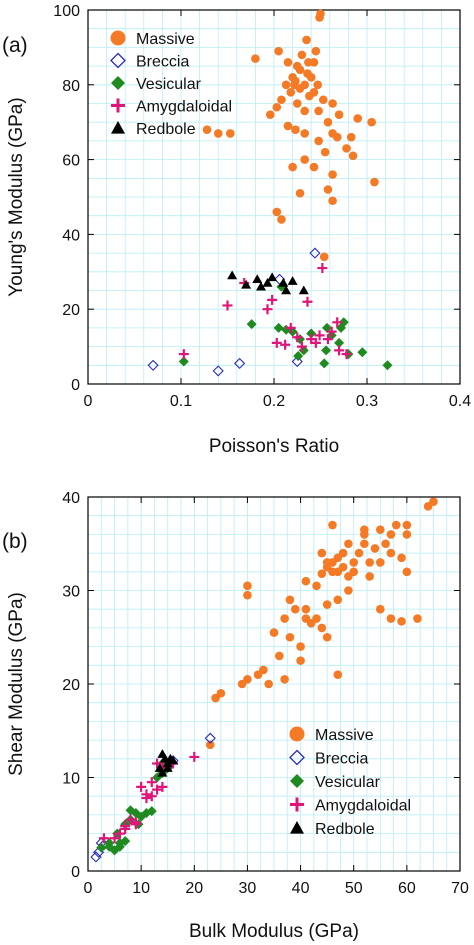  I want to click on x-tick-label: 70, so click(460, 888).